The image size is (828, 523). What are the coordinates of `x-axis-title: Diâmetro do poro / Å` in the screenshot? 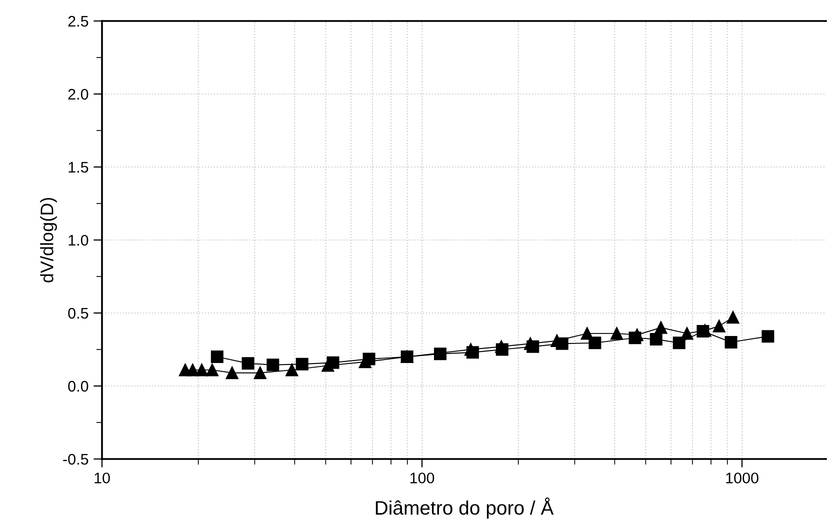 It's located at (465, 508).